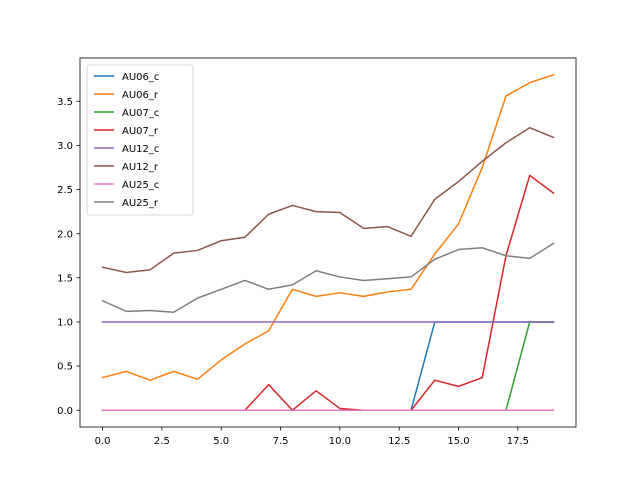  I want to click on x-axis: 0.0 2.5 5.0 7.5 10.0 12.5 15.0 17.5, so click(312, 437).